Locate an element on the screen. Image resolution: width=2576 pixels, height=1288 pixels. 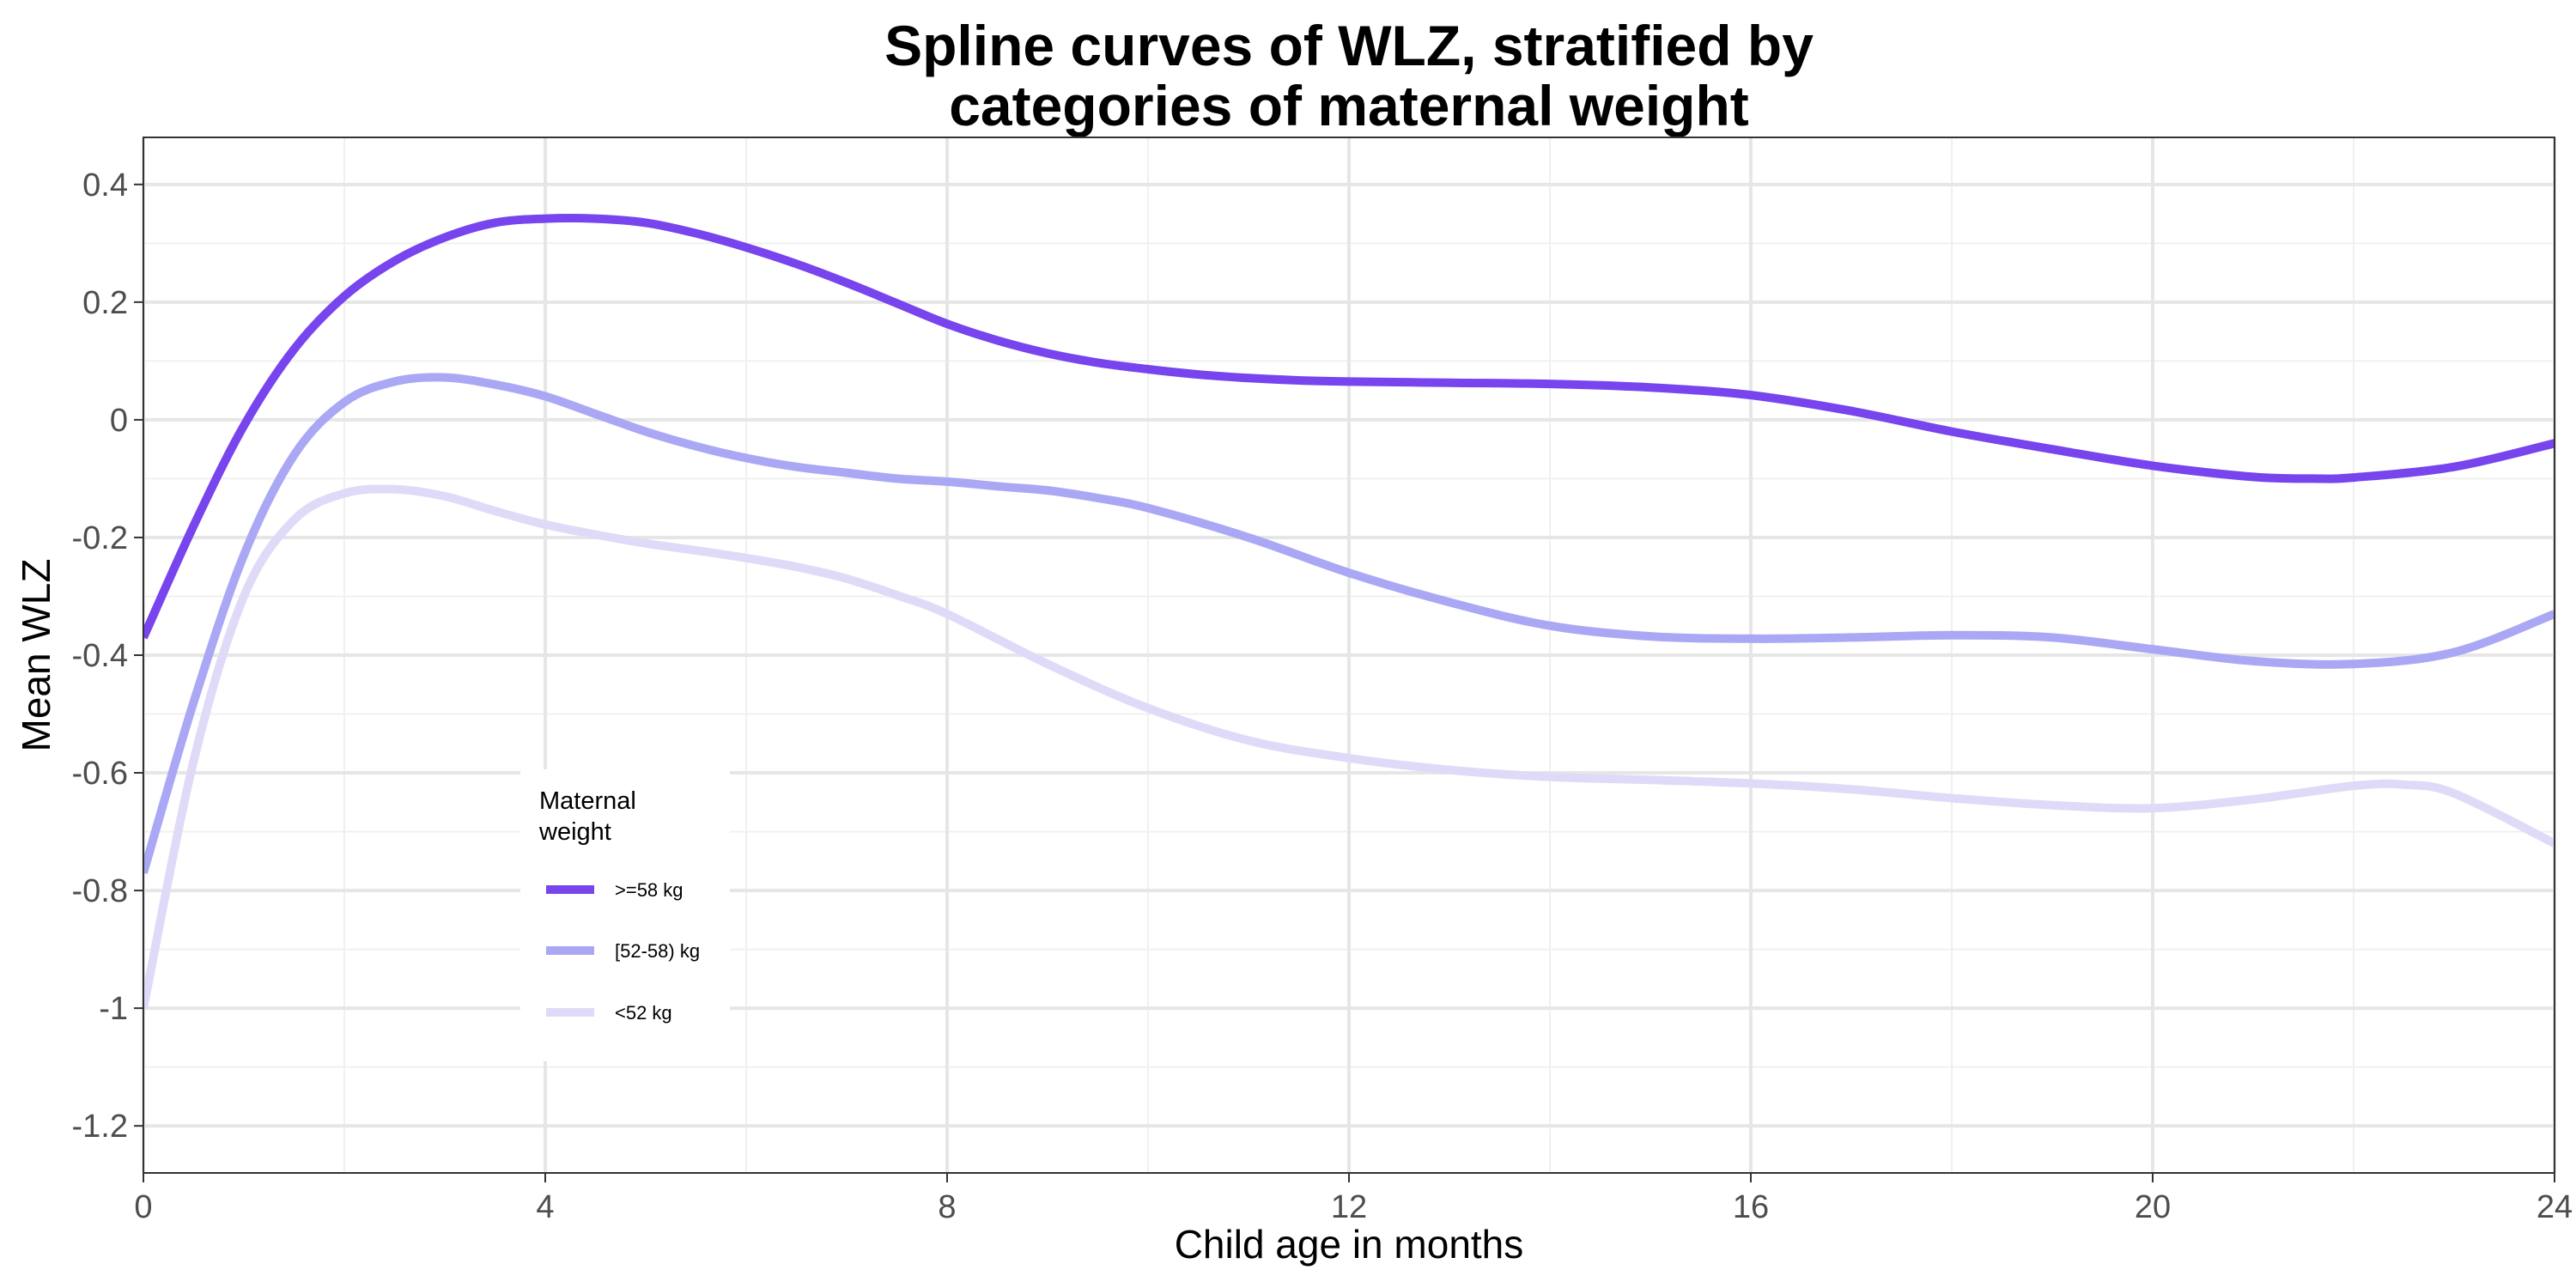
legend-label-2: [52-58) kg is located at coordinates (658, 951).